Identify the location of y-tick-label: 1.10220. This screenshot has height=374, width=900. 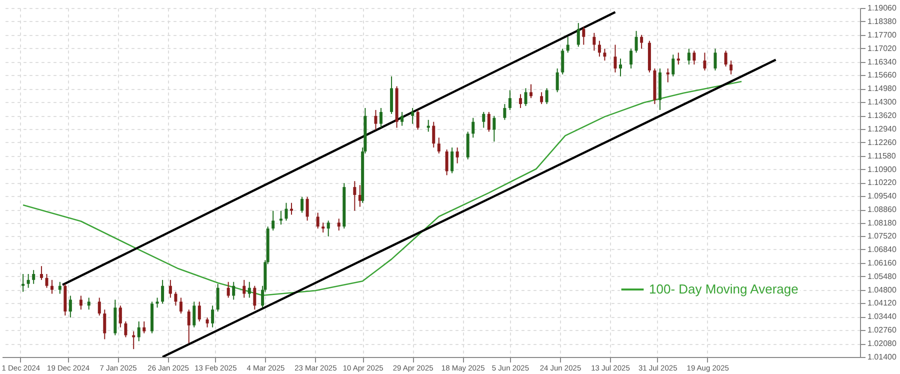
(882, 183).